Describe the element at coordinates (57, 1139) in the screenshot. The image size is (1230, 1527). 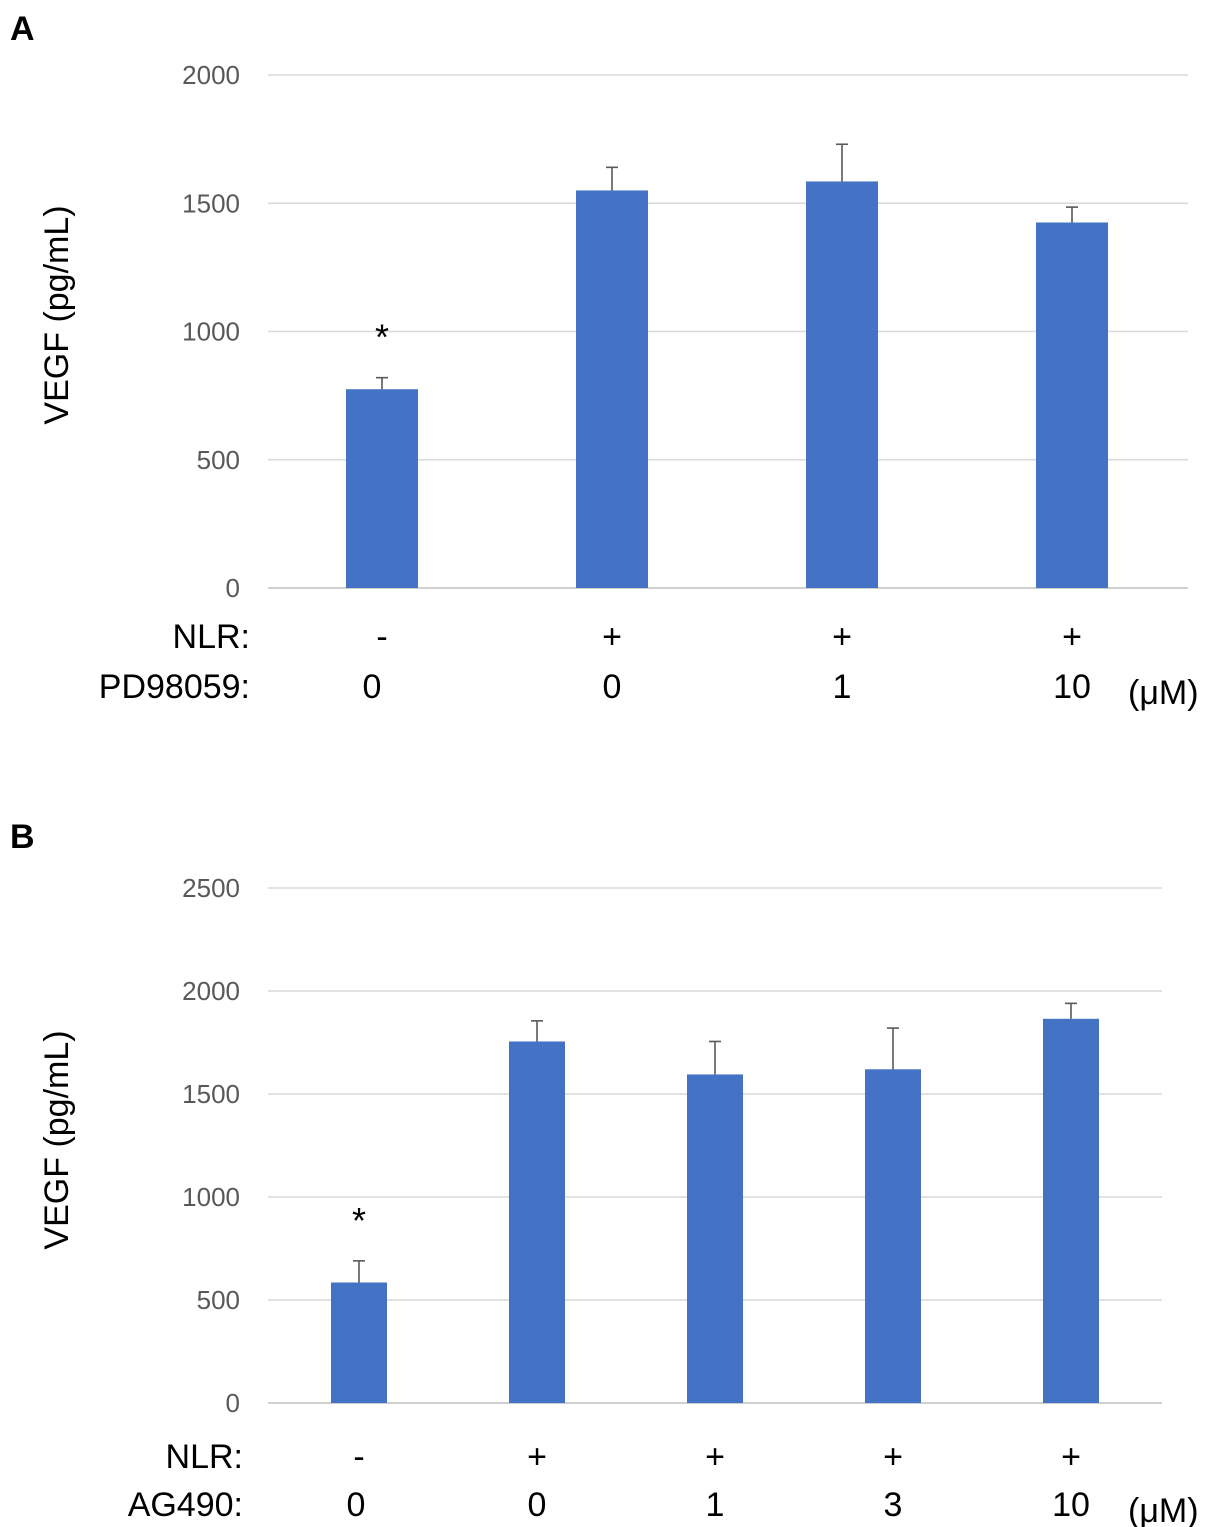
I see `panel-b-y-axis-label: VEGF (pg/mL)` at that location.